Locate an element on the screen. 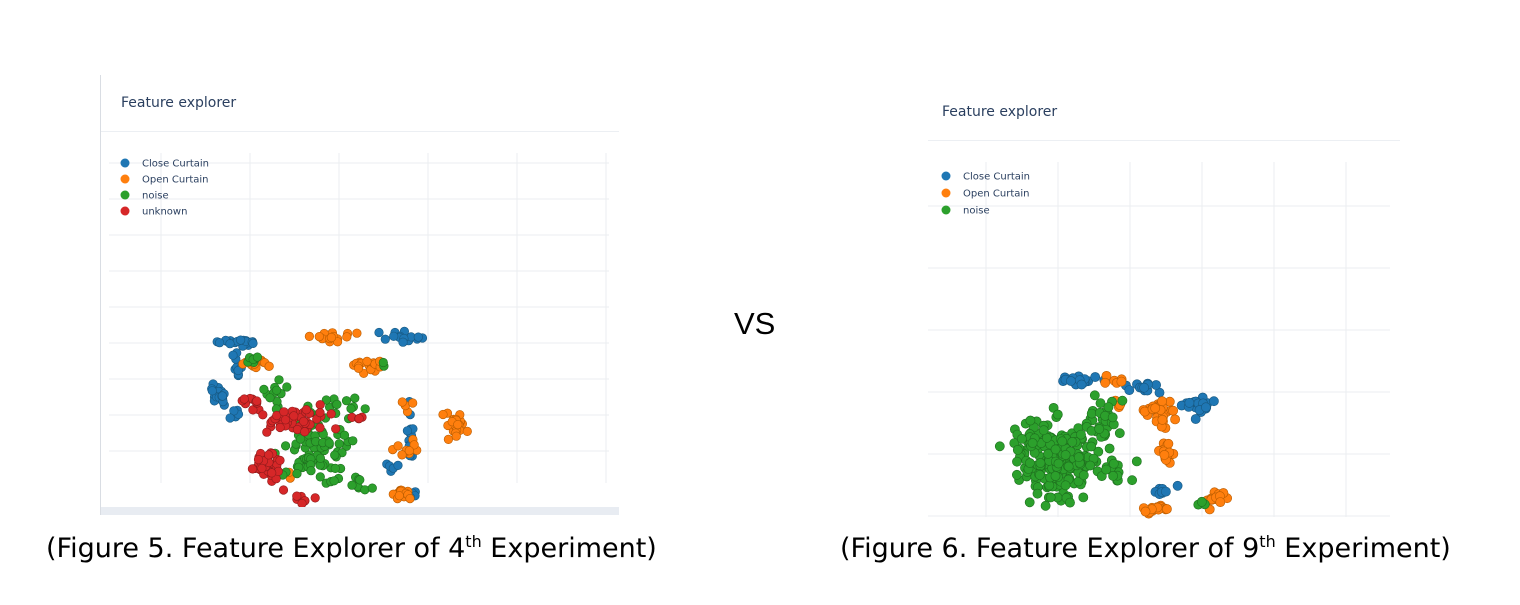 The image size is (1520, 605). caption-text: (Figure 5. Feature Explorer of 4 is located at coordinates (256, 548).